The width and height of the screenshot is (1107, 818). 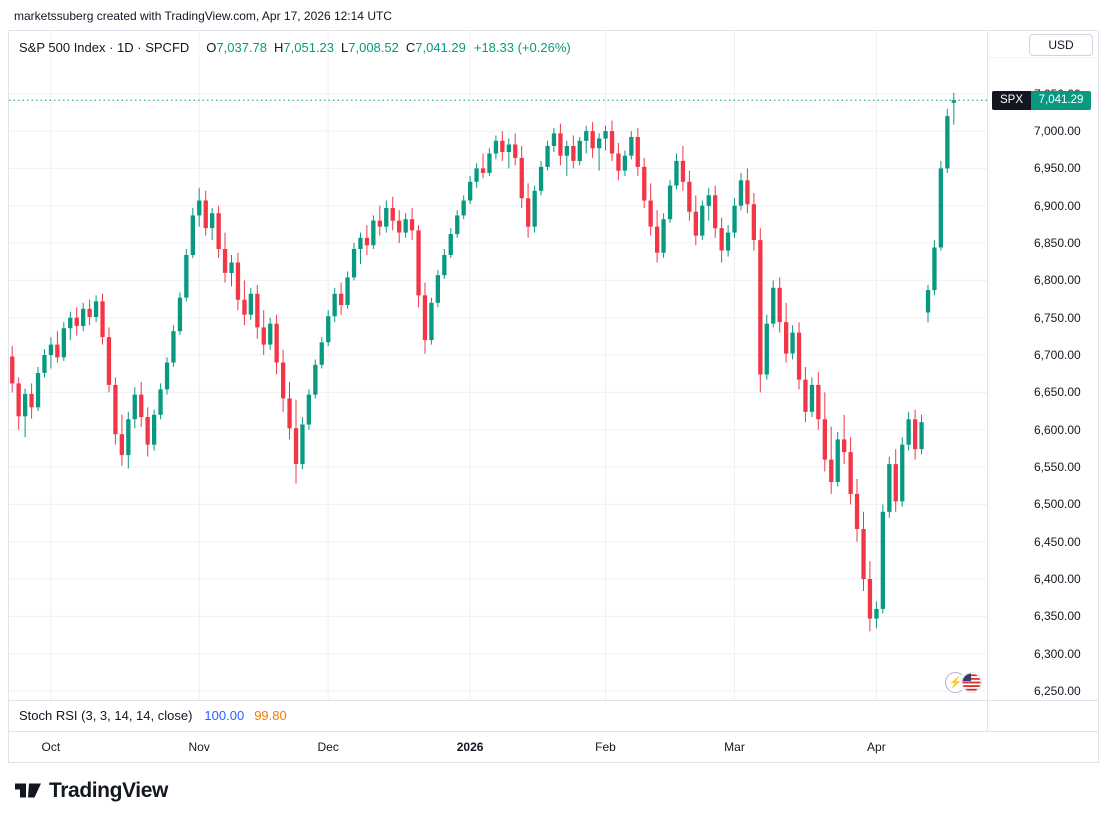 I want to click on lightning-icon: ⚡, so click(x=955, y=683).